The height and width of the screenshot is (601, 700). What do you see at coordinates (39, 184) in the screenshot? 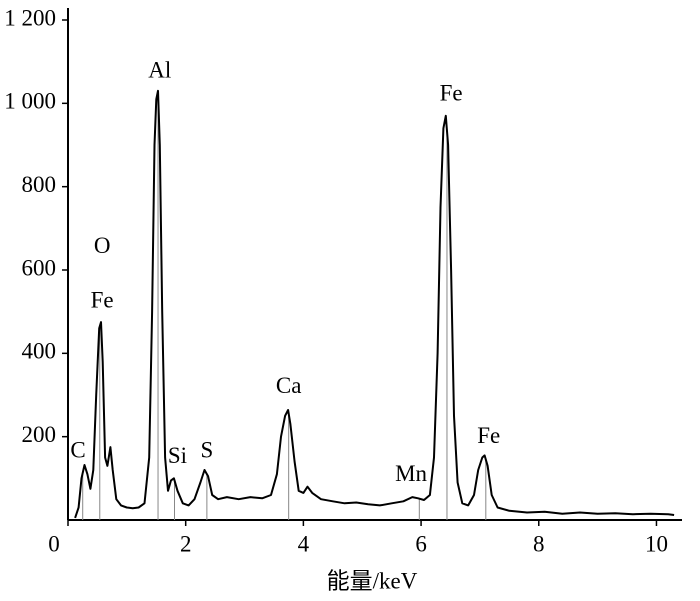
I see `y-tick-label: 800` at bounding box center [39, 184].